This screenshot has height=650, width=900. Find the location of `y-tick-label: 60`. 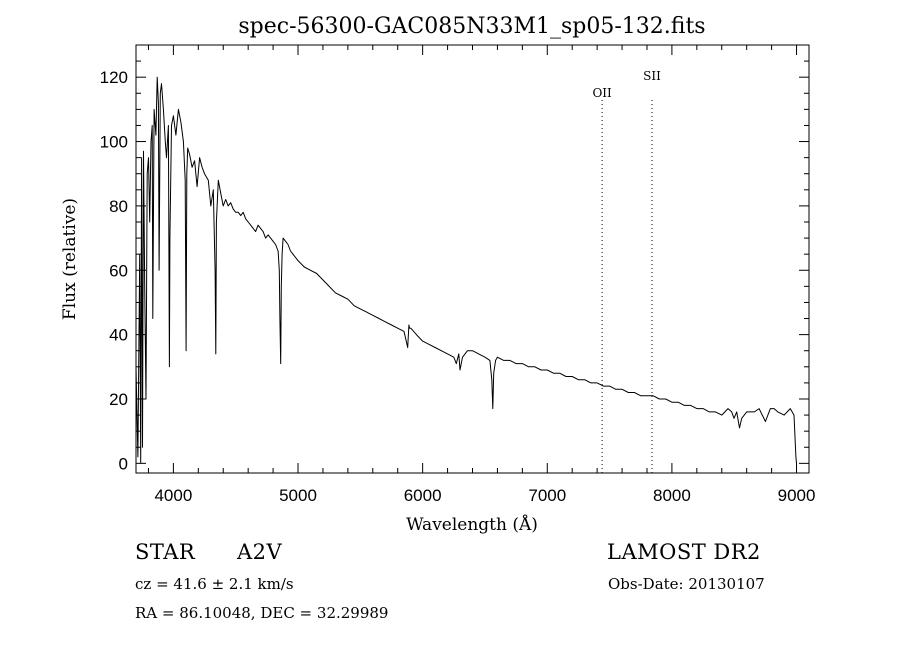

y-tick-label: 60 is located at coordinates (118, 270).